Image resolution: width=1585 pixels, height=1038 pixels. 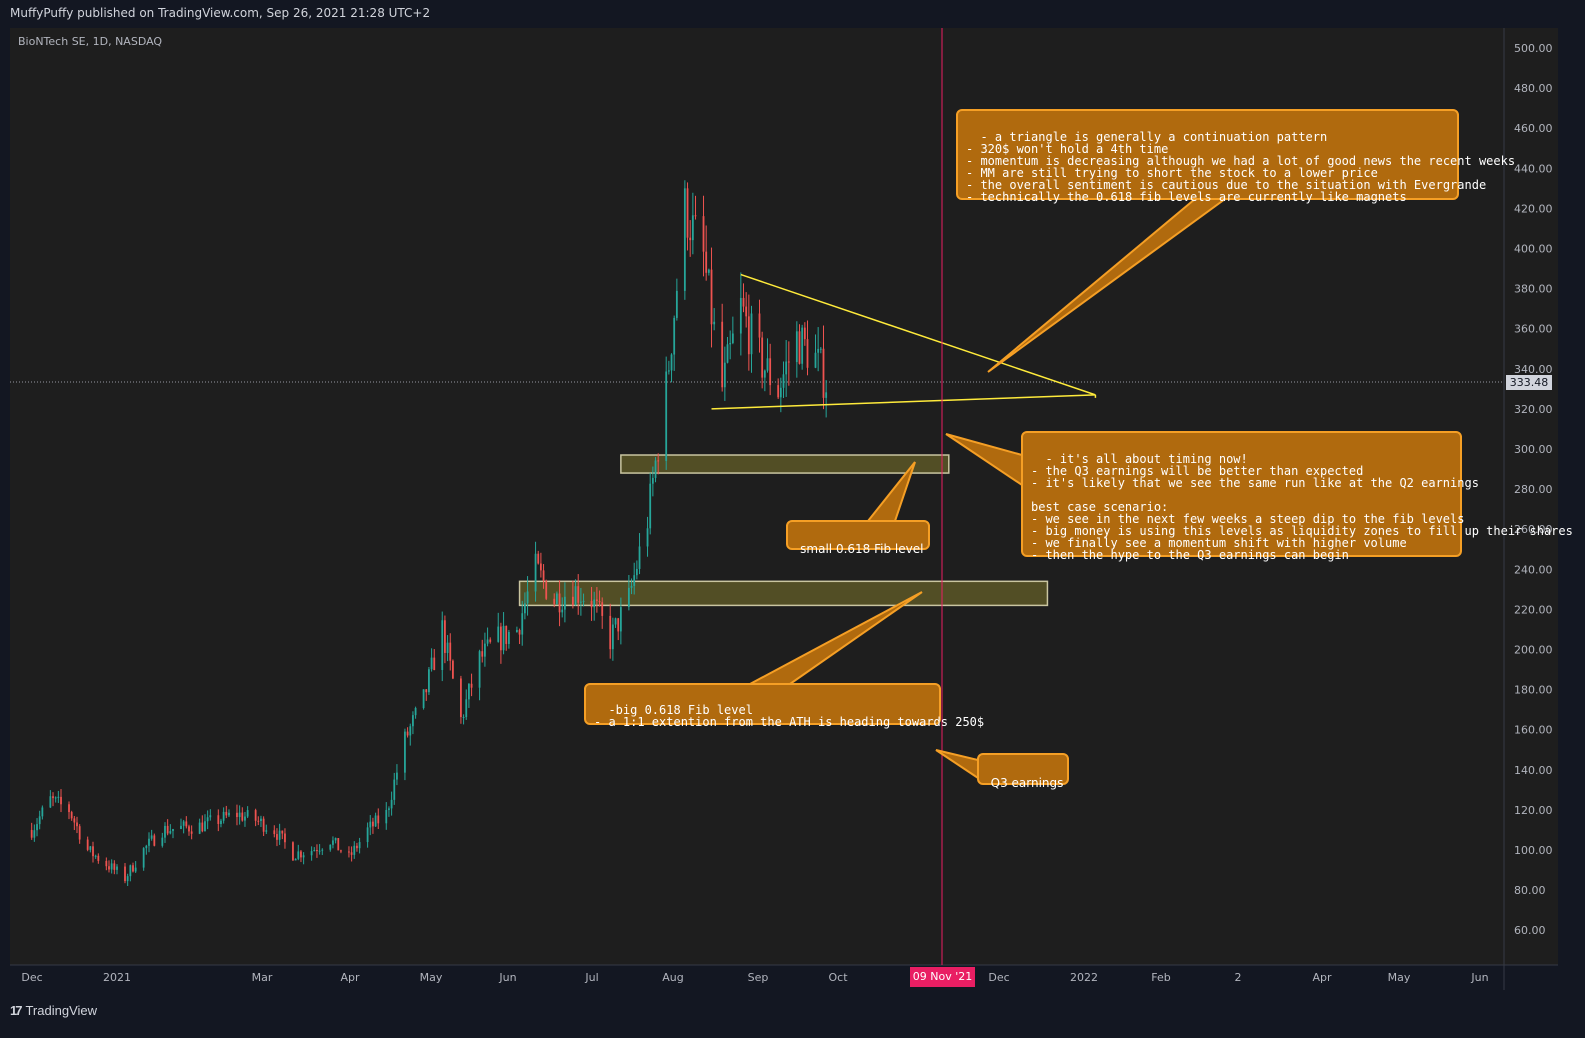 I want to click on time-tick-label: Feb, so click(x=1160, y=977).